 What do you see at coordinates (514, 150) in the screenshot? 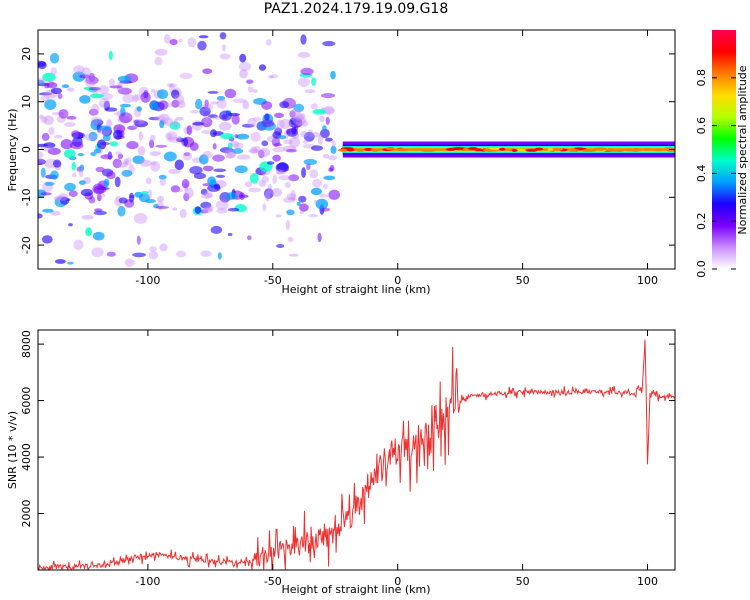
I see `band-hotspot` at bounding box center [514, 150].